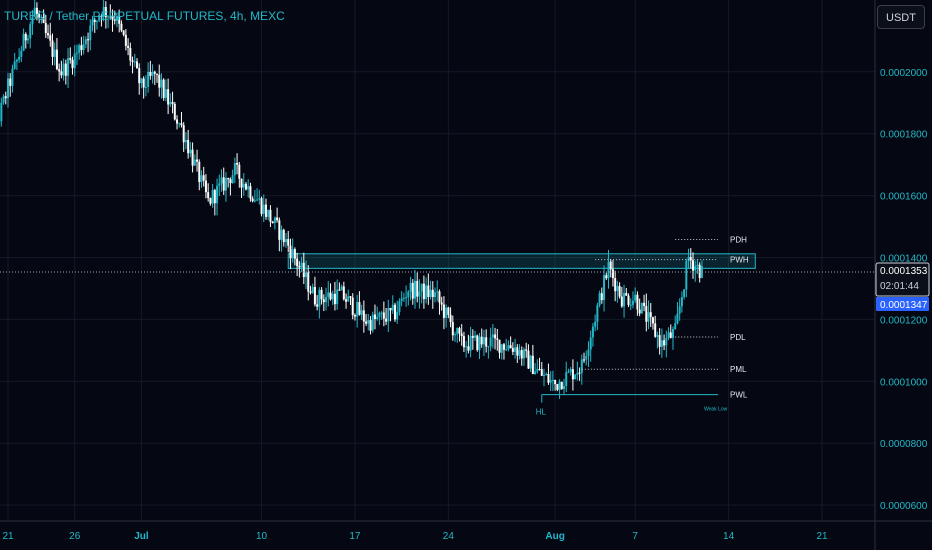  Describe the element at coordinates (904, 320) in the screenshot. I see `price-axis-tick: 0.0001200` at that location.